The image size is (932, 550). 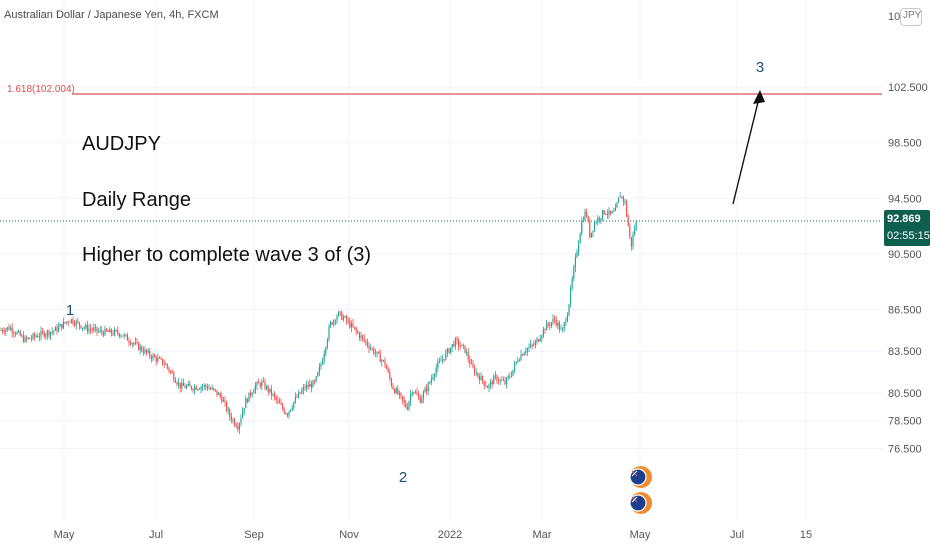 What do you see at coordinates (349, 535) in the screenshot?
I see `time-axis-label: Nov` at bounding box center [349, 535].